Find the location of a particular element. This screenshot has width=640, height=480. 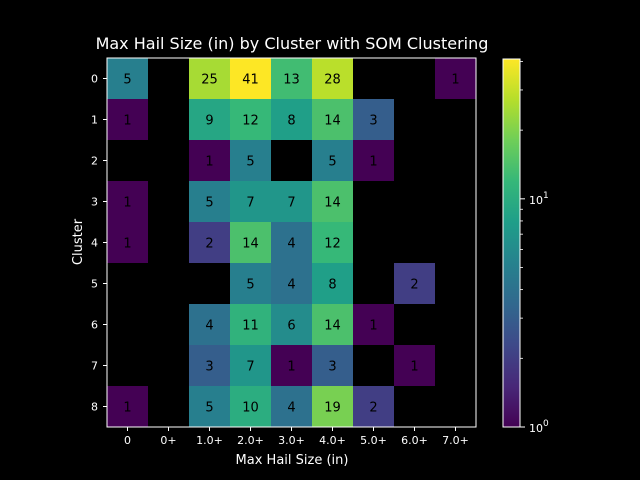

x-tick-label: 5.0+ is located at coordinates (373, 440).